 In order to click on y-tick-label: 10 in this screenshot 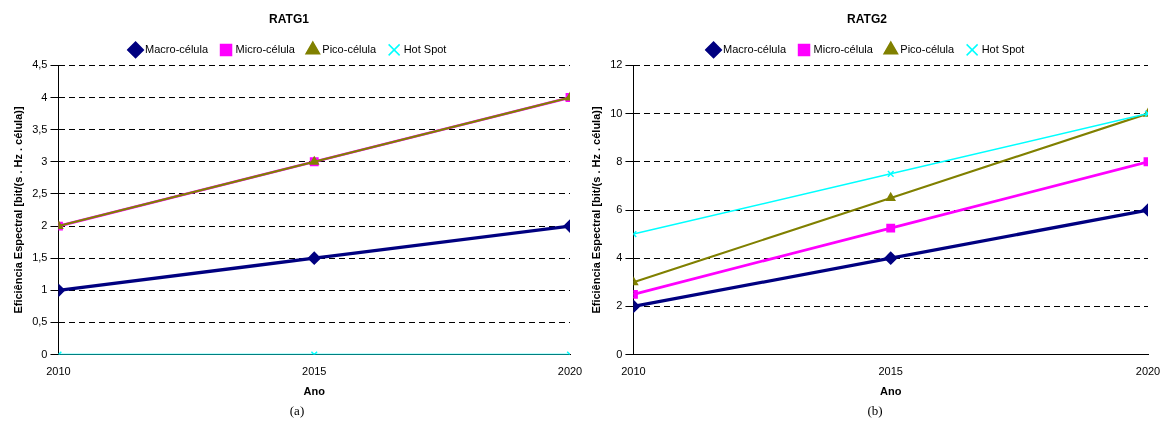, I will do `click(616, 112)`.